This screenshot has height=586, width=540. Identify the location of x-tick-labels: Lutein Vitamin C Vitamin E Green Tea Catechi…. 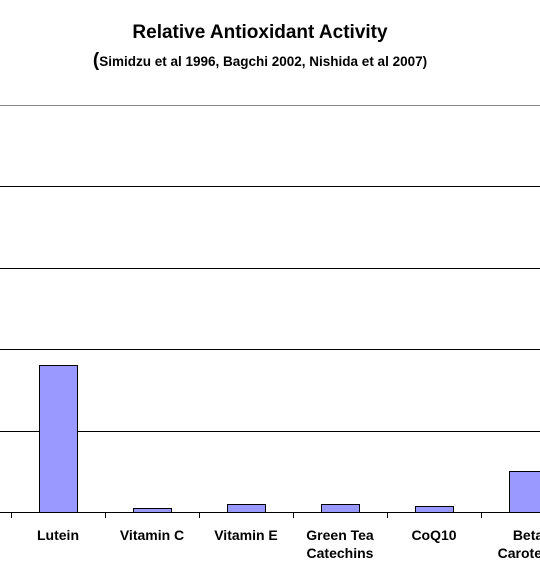
(288, 544).